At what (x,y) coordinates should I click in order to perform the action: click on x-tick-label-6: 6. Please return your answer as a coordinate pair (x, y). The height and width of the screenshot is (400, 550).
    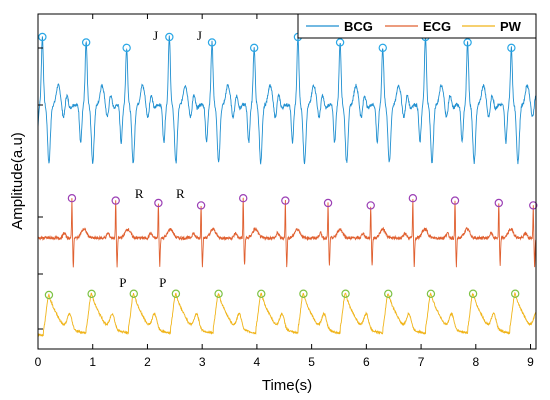
    Looking at the image, I should click on (366, 362).